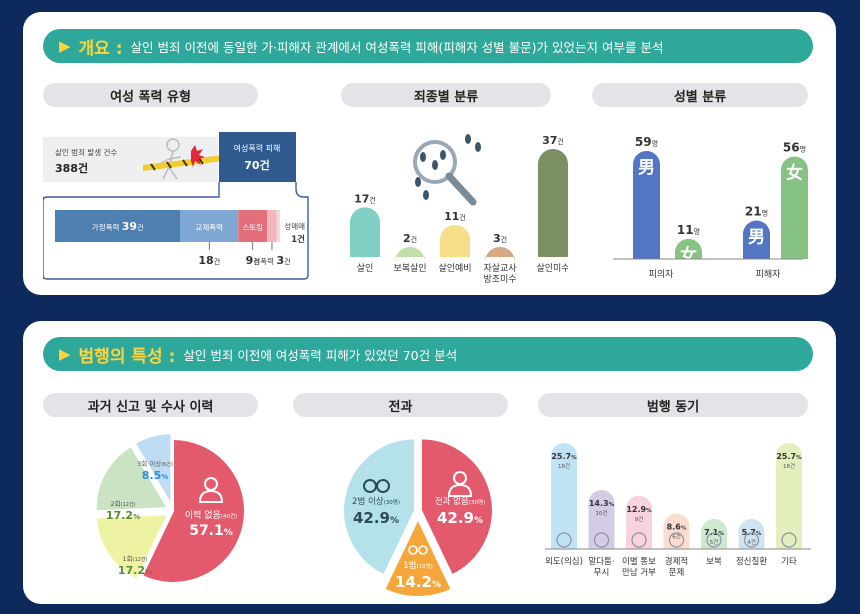 This screenshot has height=614, width=860. I want to click on crime-category-0-0: 살인, so click(365, 268).